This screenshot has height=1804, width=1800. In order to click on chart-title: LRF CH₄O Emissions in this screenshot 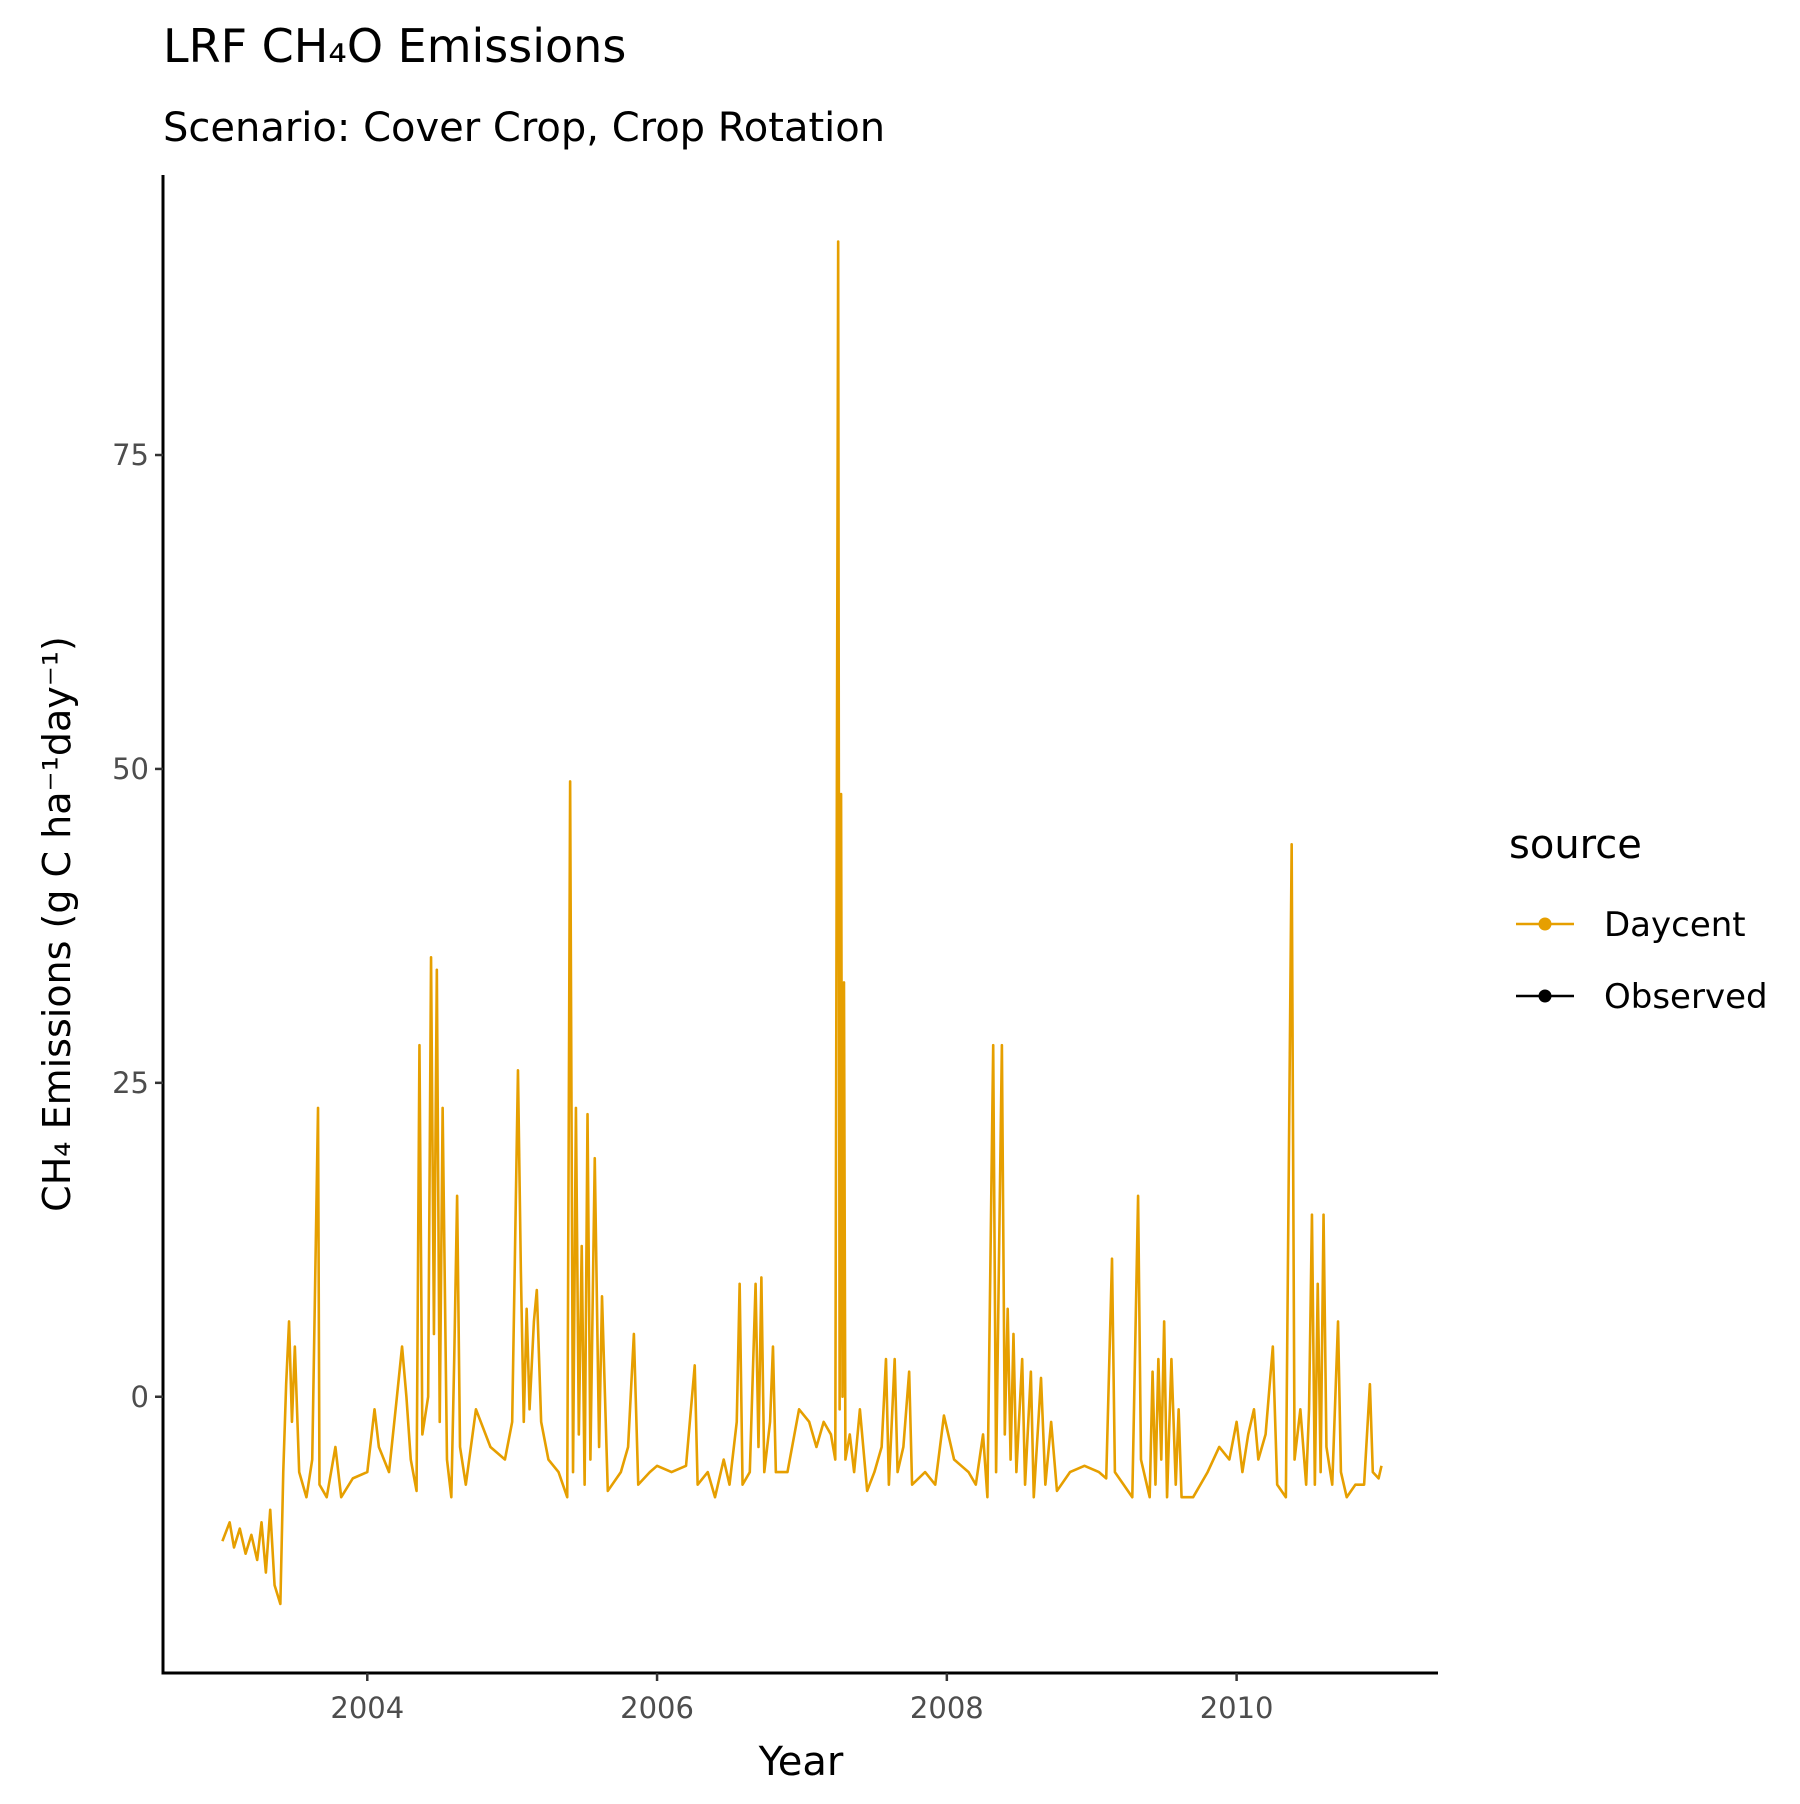, I will do `click(394, 46)`.